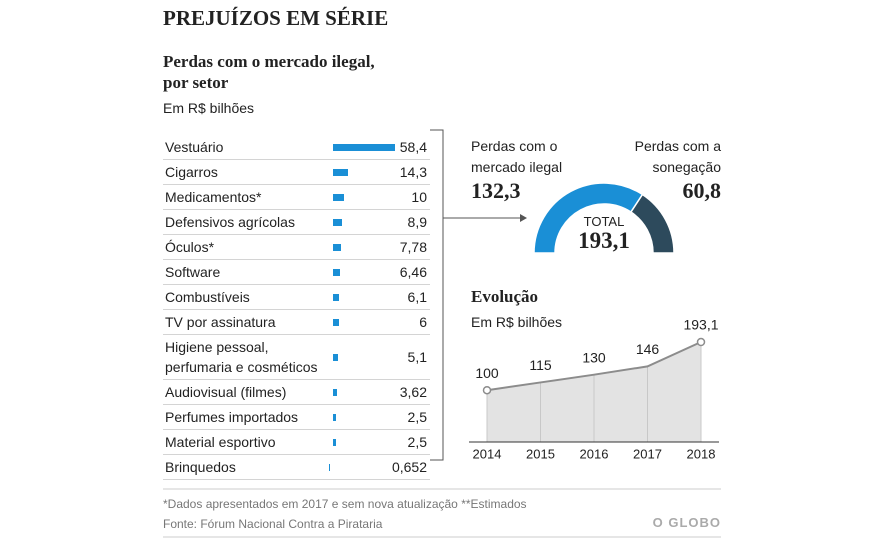  What do you see at coordinates (296, 247) in the screenshot?
I see `bar-row: Óculos* 7,78` at bounding box center [296, 247].